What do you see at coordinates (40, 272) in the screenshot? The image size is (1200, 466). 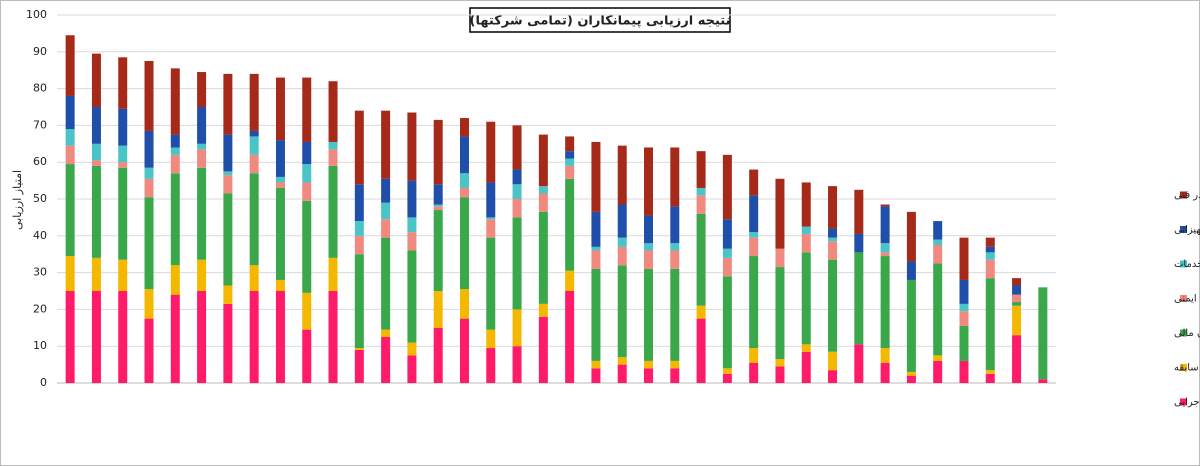 I see `y-tick-label: 30` at bounding box center [40, 272].